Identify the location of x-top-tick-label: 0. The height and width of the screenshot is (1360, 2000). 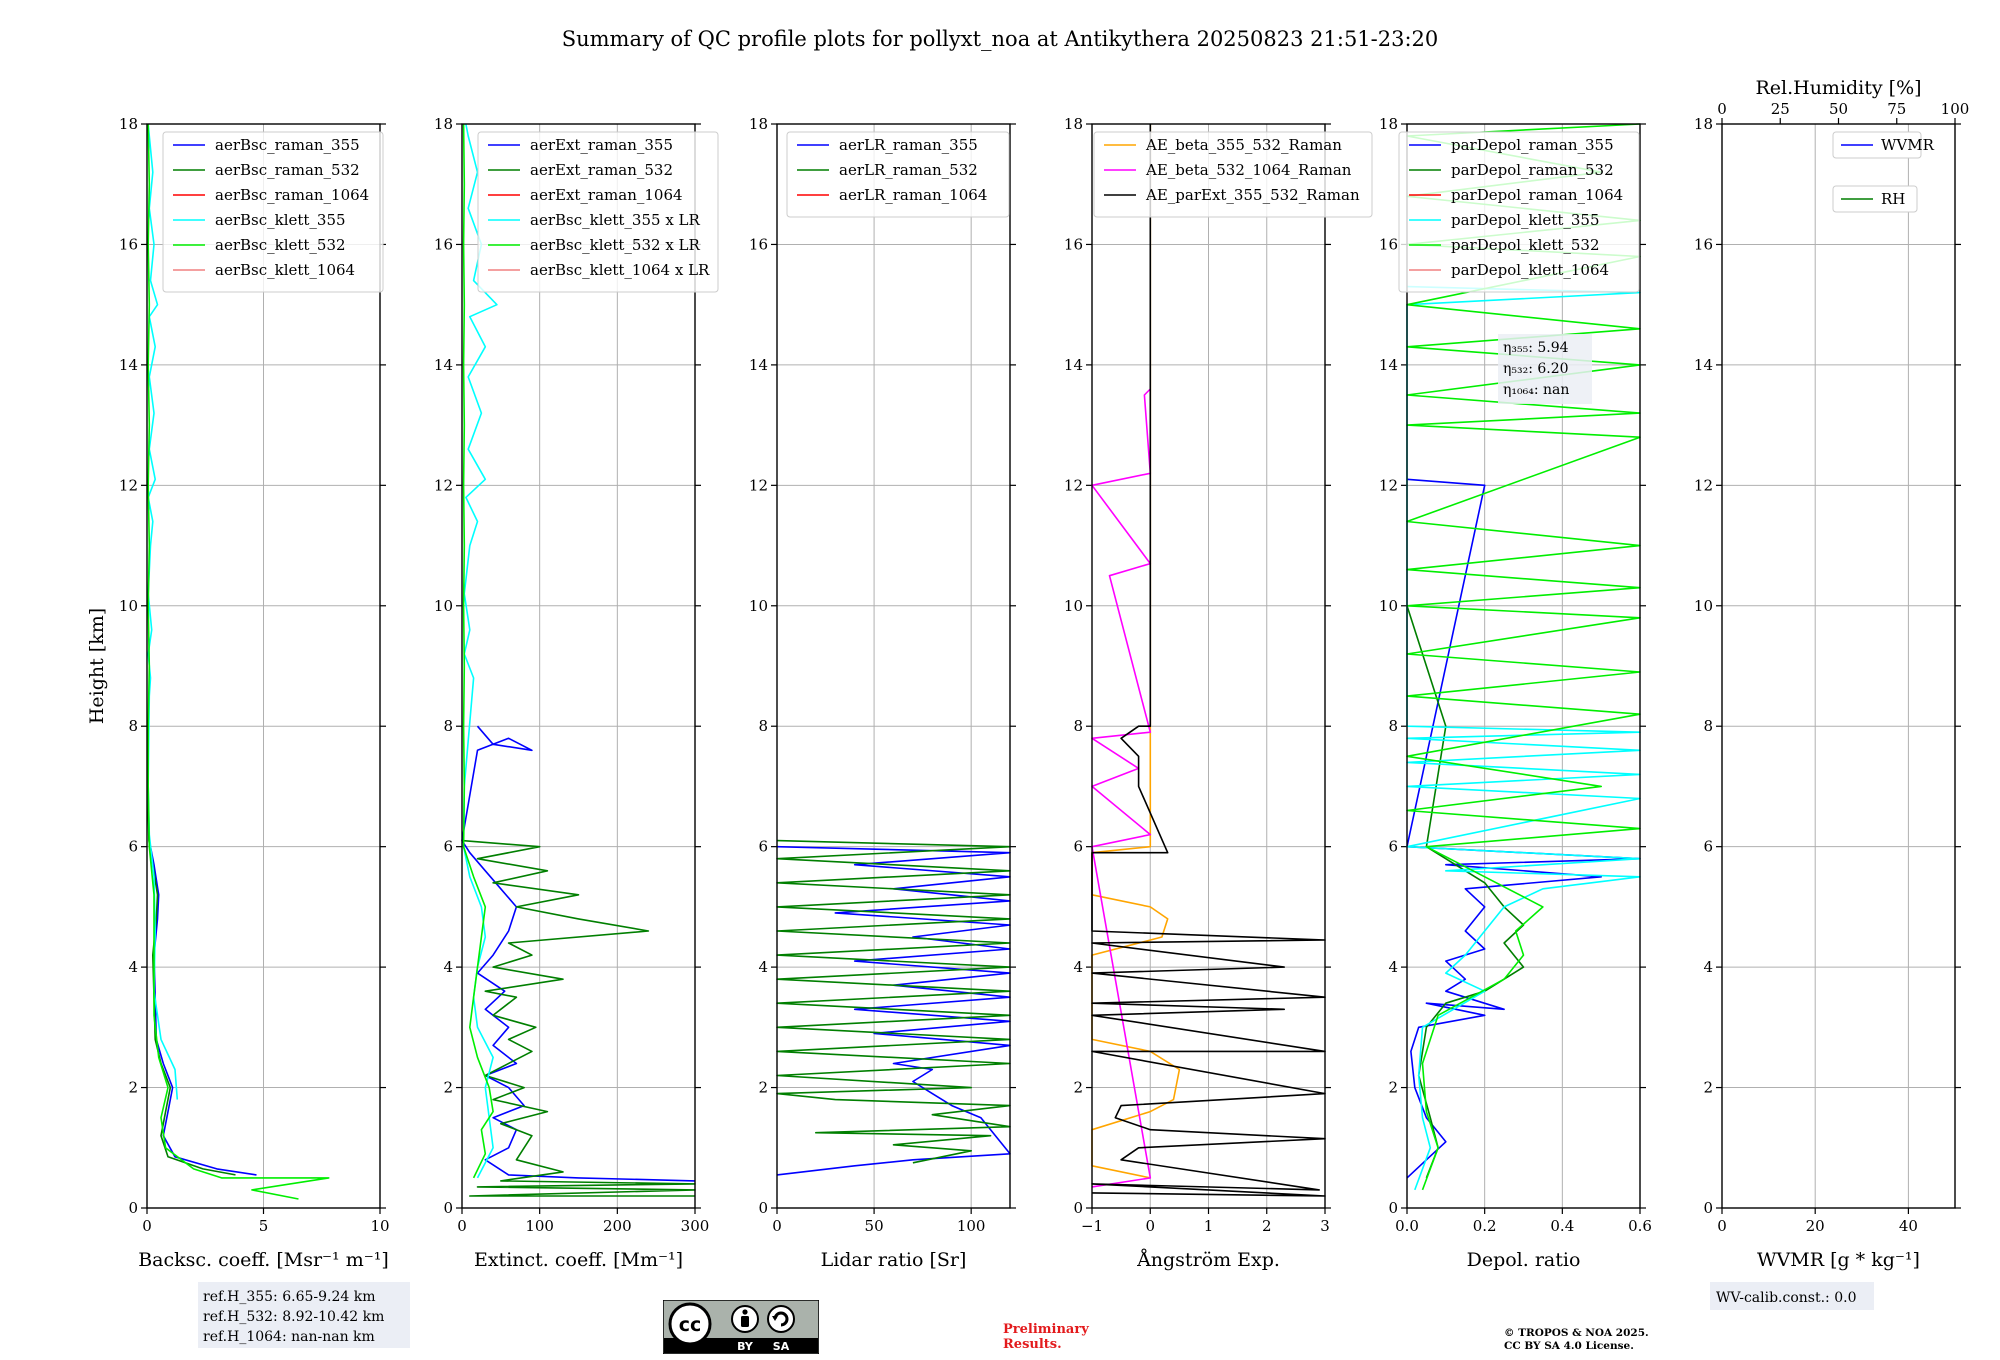
(1722, 109).